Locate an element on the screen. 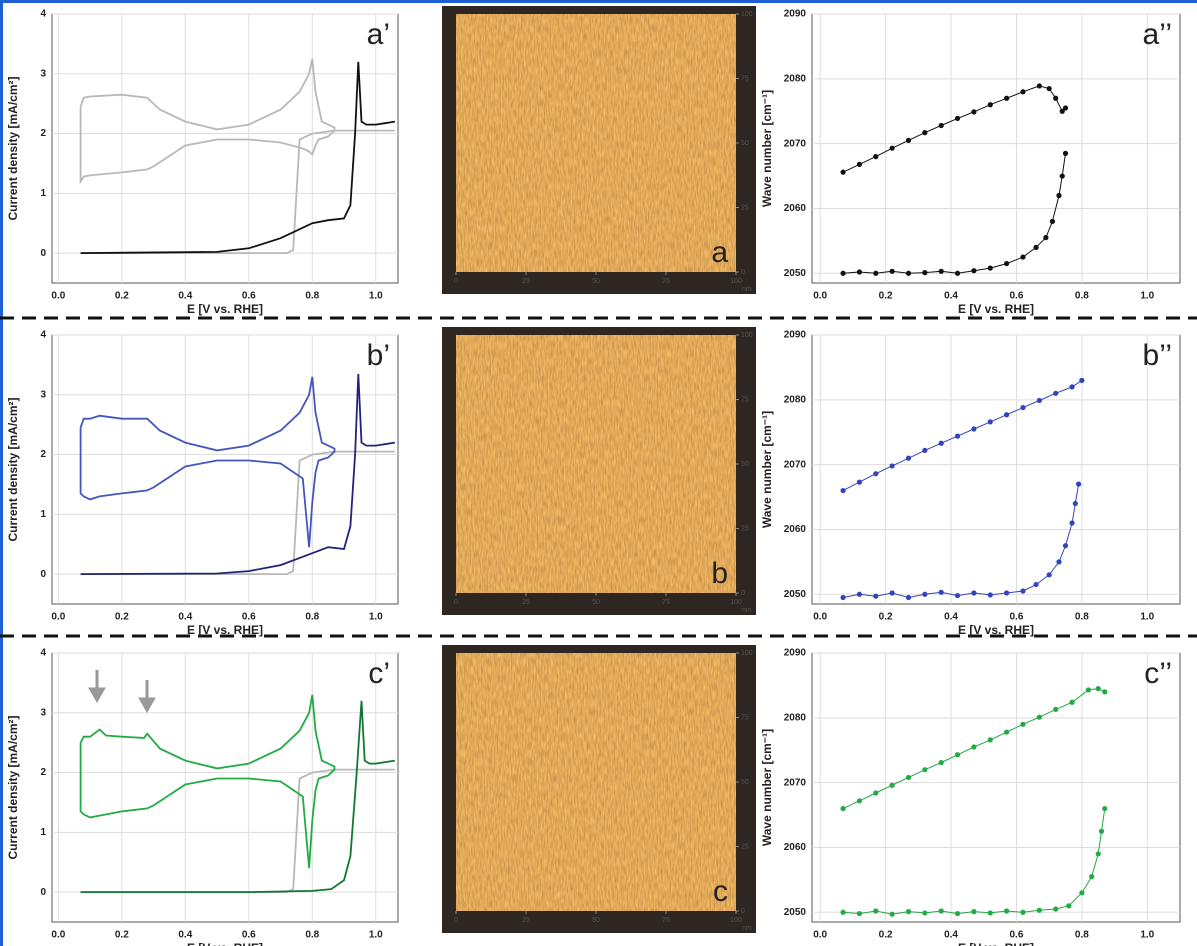 The height and width of the screenshot is (946, 1197). y-tick-label: 50 is located at coordinates (745, 782).